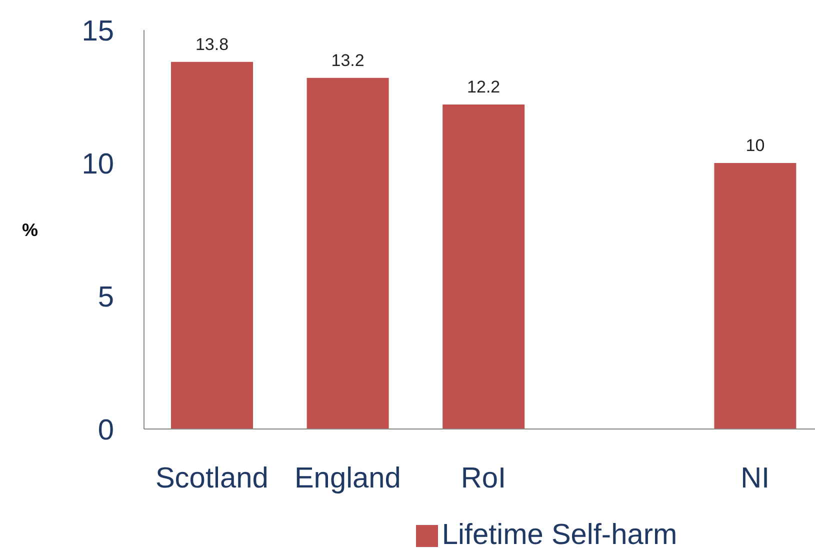 The width and height of the screenshot is (815, 554). Describe the element at coordinates (211, 478) in the screenshot. I see `x-tick-label: Scotland` at that location.